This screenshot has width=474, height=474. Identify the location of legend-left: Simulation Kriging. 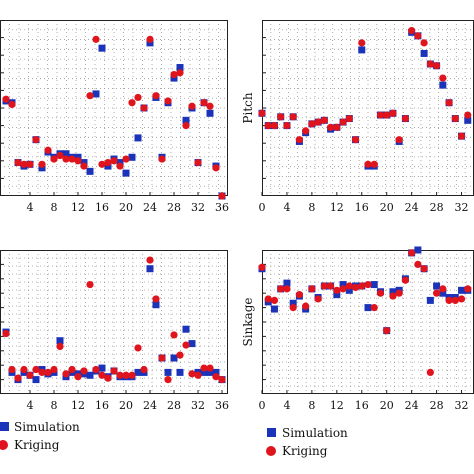
(40, 436).